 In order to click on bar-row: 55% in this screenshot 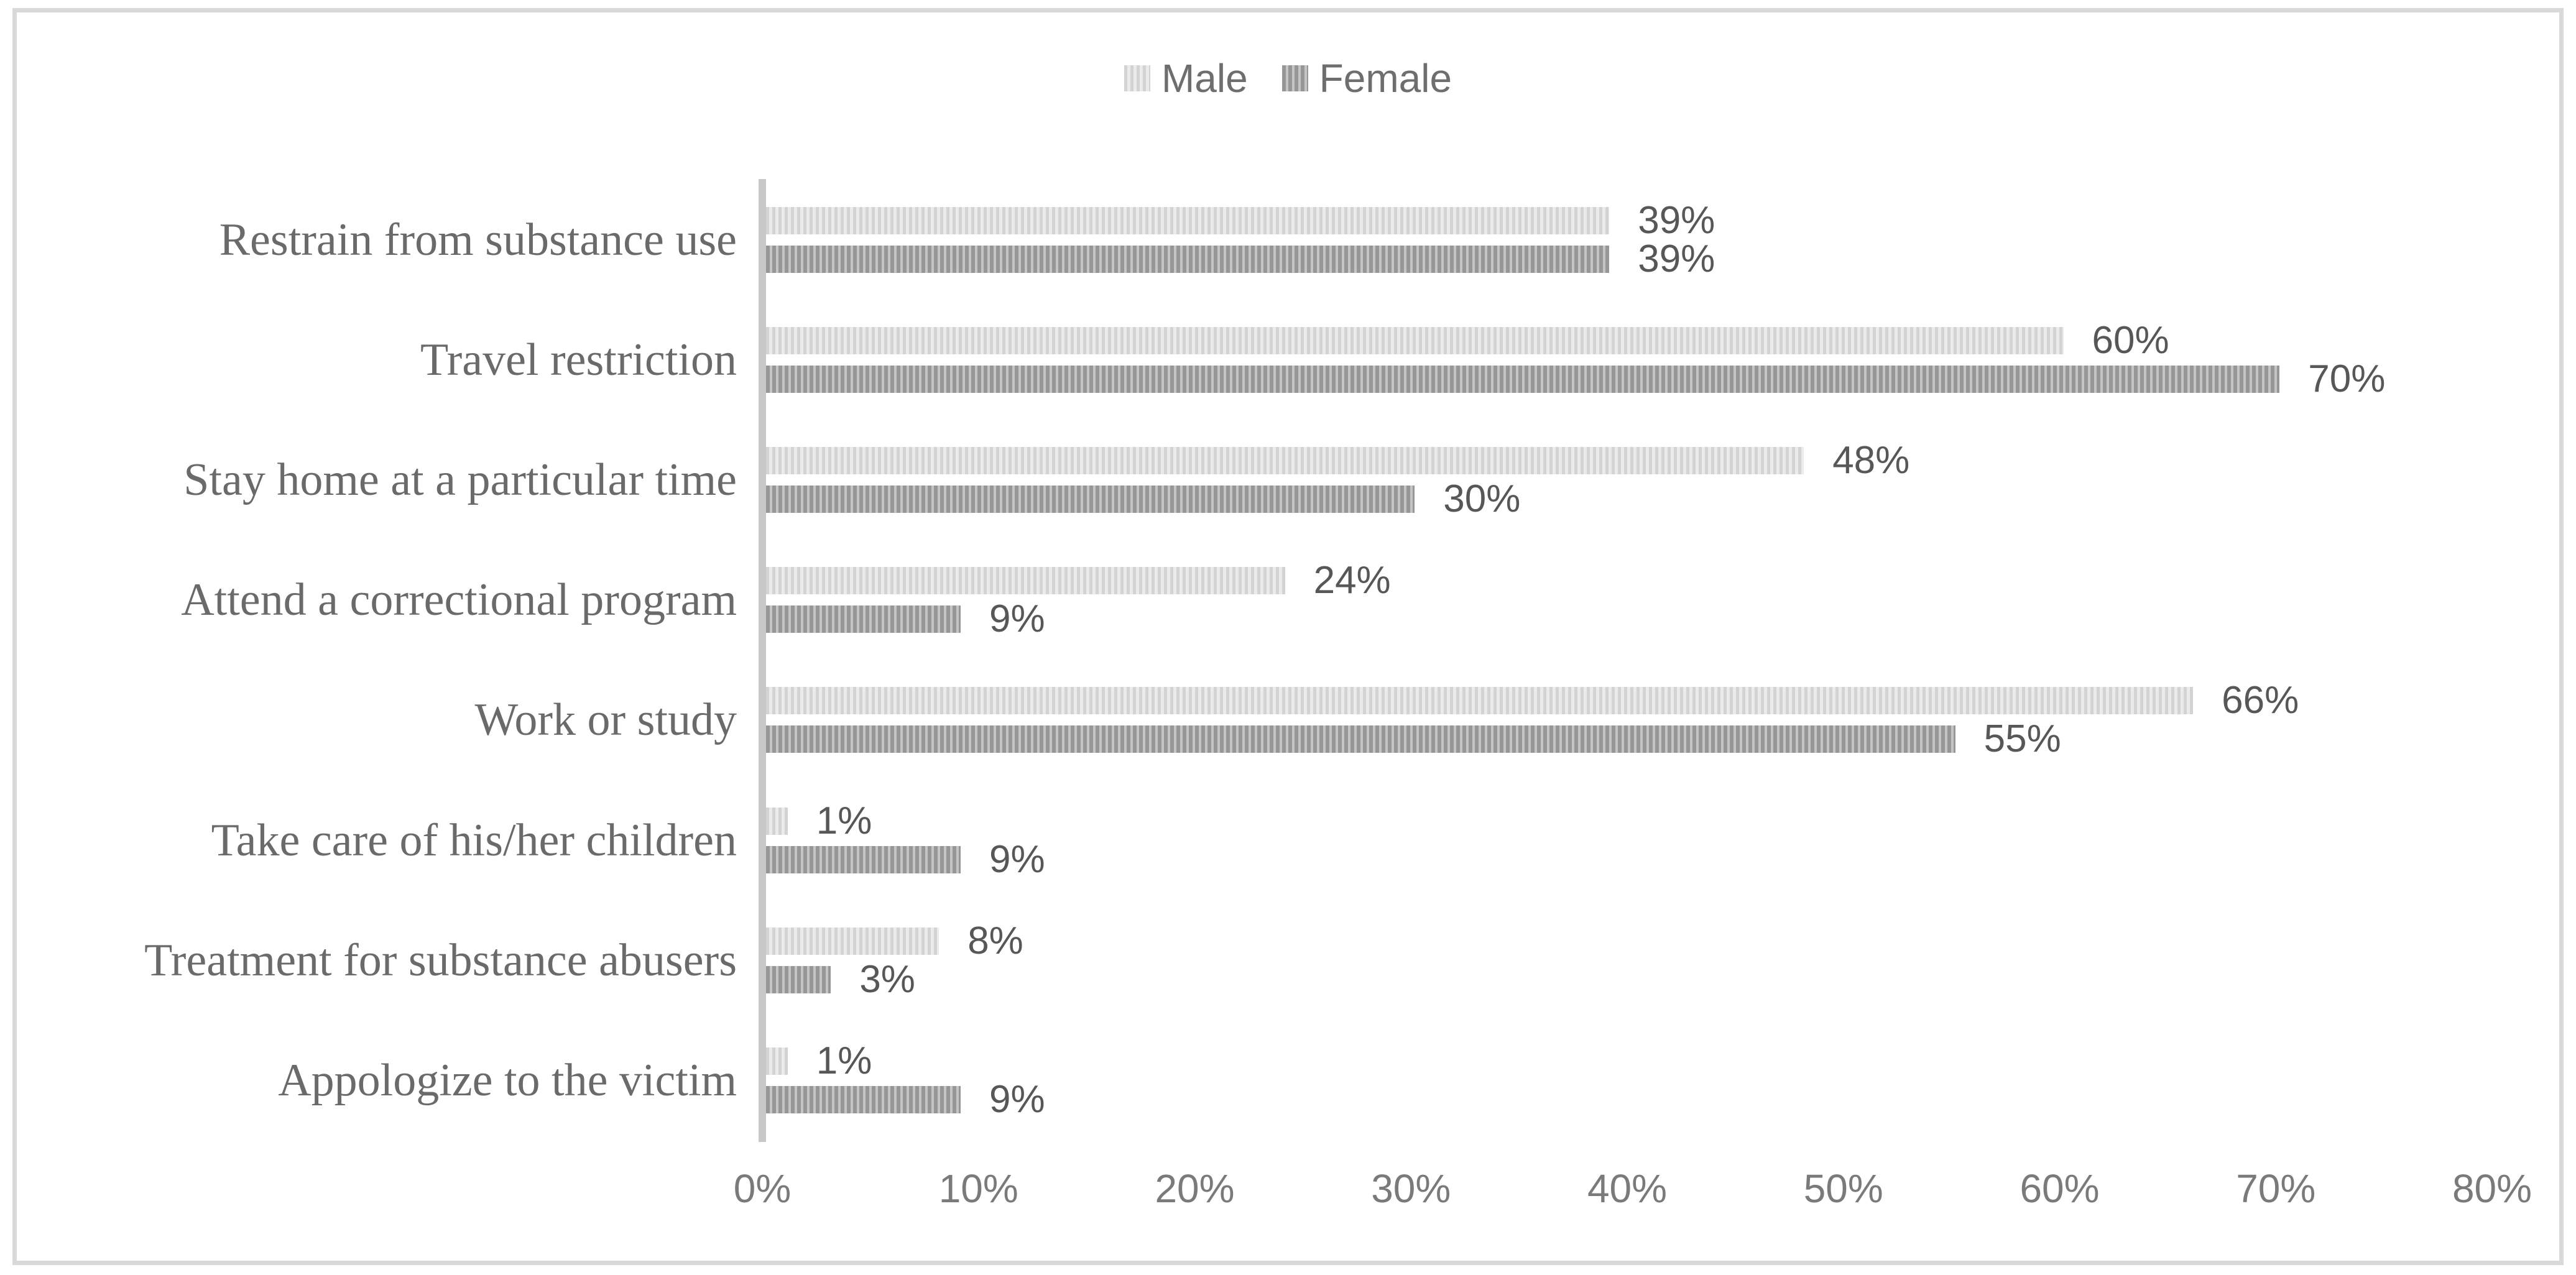, I will do `click(1413, 739)`.